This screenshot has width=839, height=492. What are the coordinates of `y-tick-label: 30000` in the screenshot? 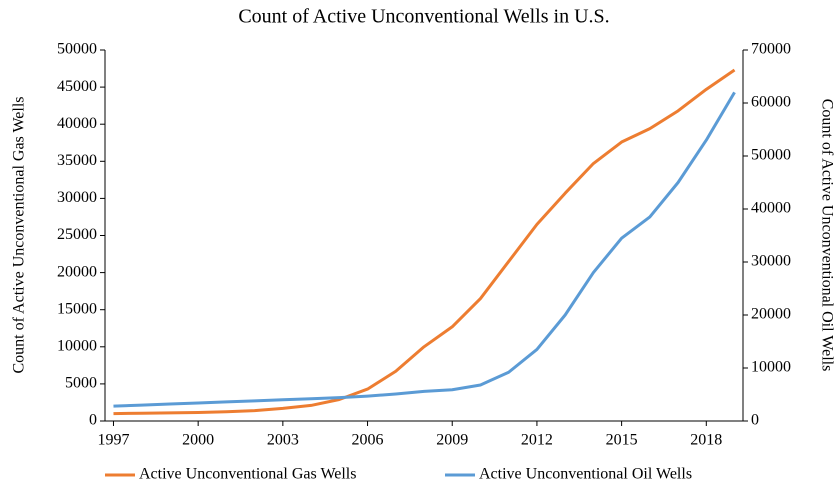 It's located at (77, 197).